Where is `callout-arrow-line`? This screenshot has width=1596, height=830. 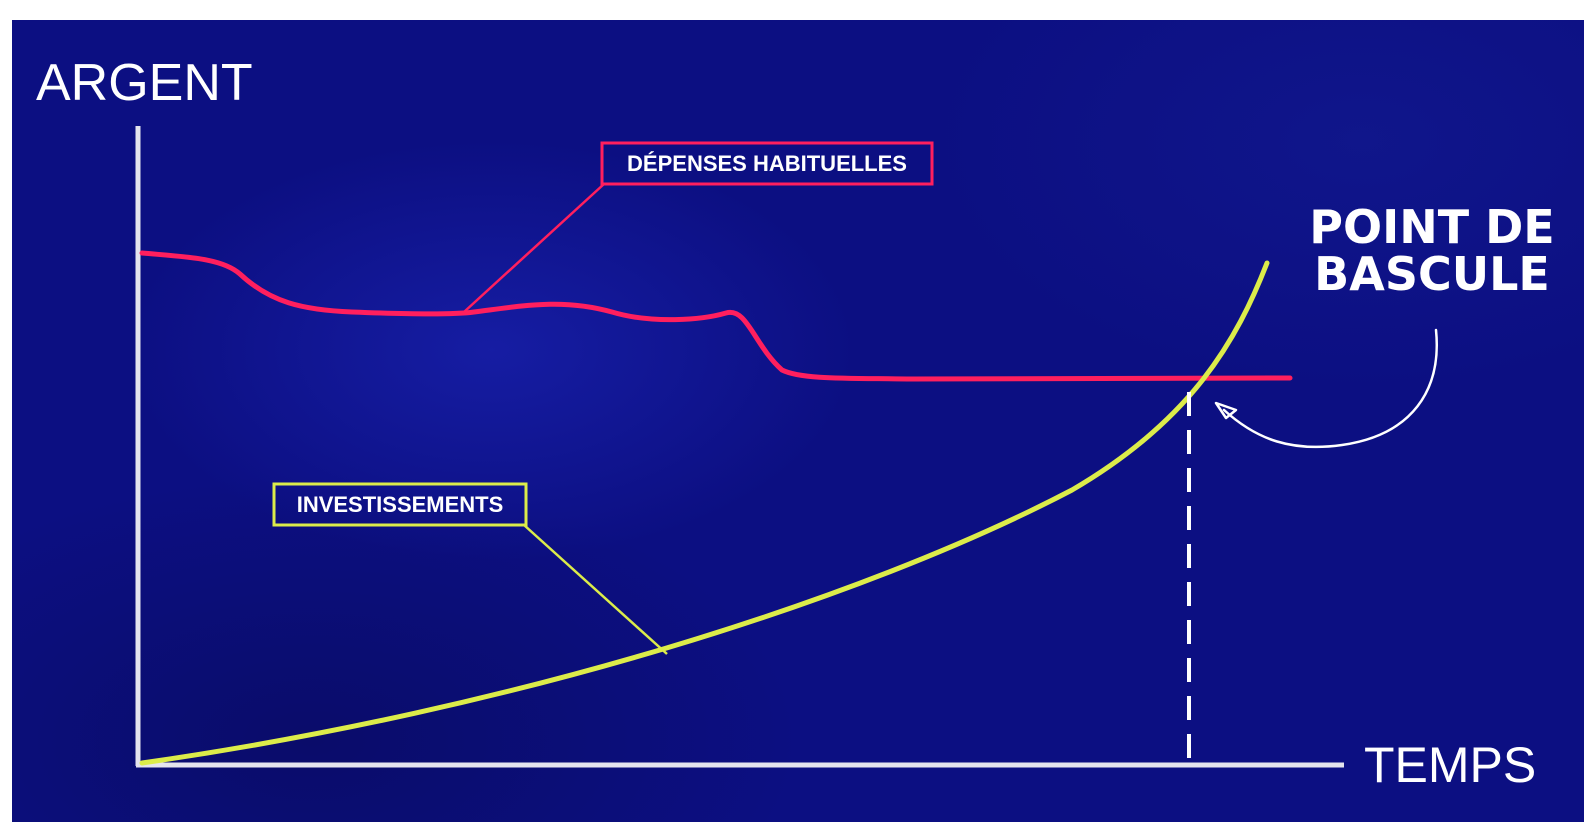
callout-arrow-line is located at coordinates (1330, 388).